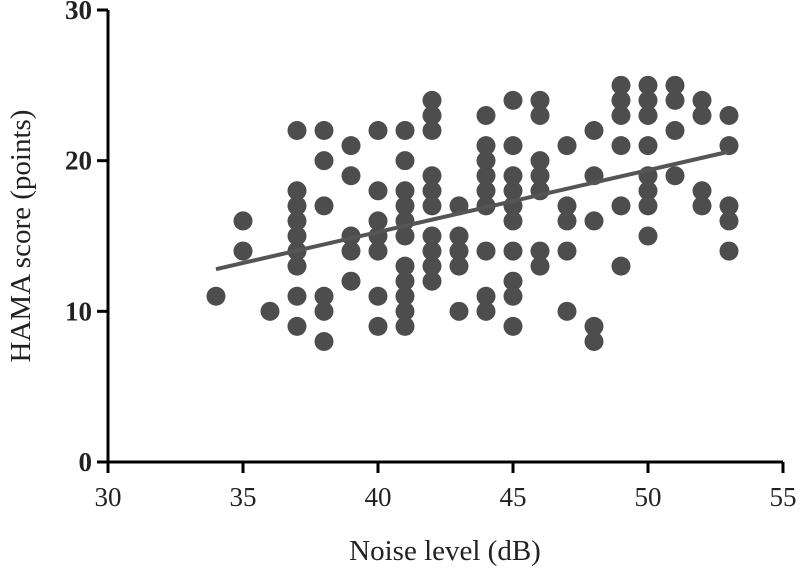 This screenshot has width=800, height=571. Describe the element at coordinates (783, 497) in the screenshot. I see `x-tick-label: 55` at that location.